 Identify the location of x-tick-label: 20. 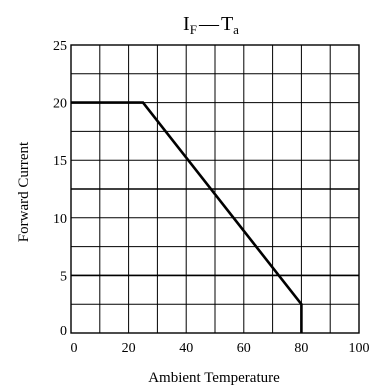
(129, 348).